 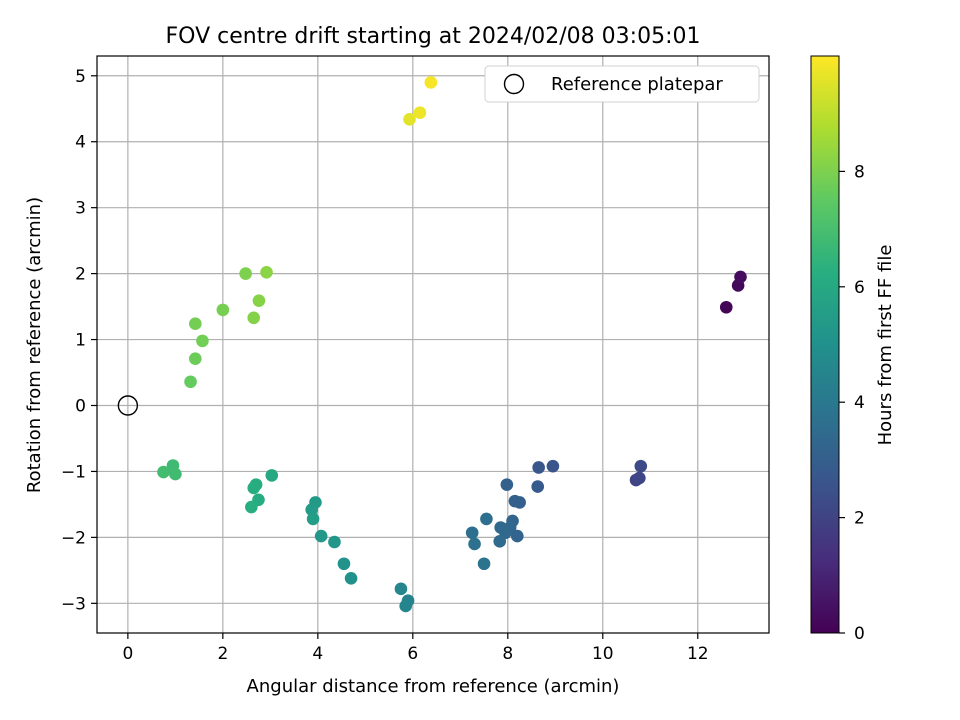 I want to click on x-axis-ticks: 0 2 4 6 8 10 12, so click(x=415, y=648).